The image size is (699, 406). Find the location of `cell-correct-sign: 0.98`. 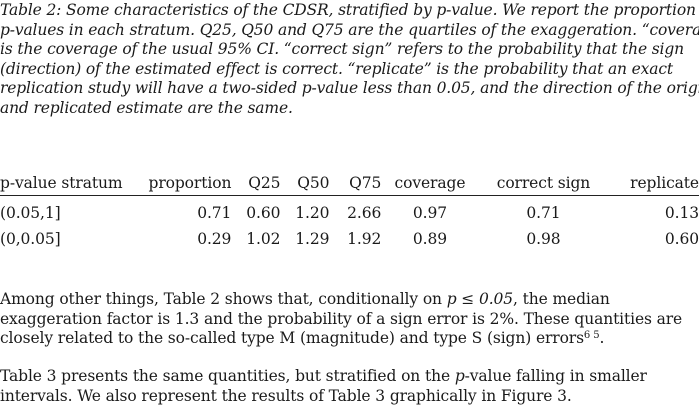

cell-correct-sign: 0.98 is located at coordinates (543, 239).